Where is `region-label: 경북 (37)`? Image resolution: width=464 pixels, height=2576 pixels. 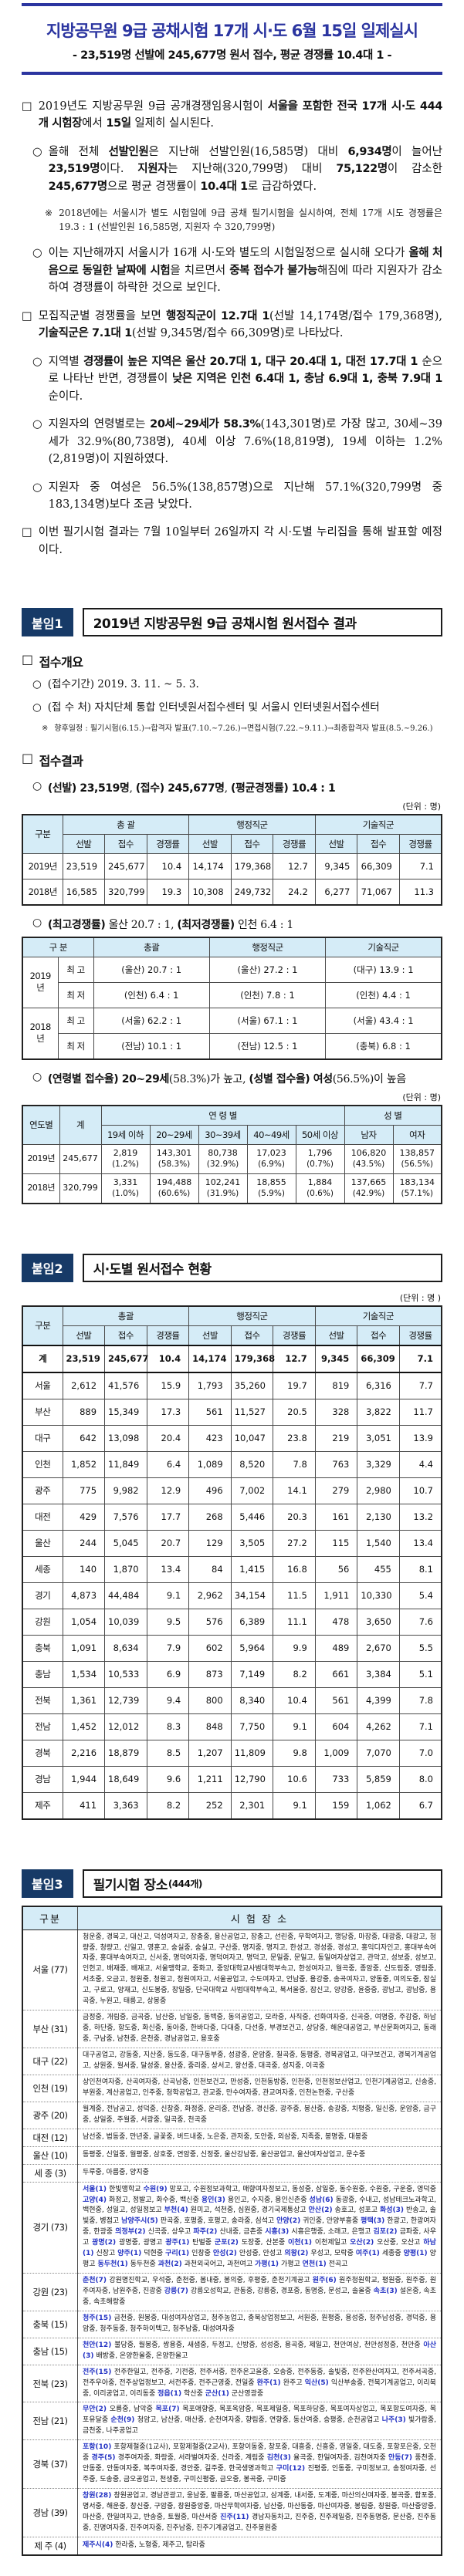
region-label: 경북 (37) is located at coordinates (50, 2464).